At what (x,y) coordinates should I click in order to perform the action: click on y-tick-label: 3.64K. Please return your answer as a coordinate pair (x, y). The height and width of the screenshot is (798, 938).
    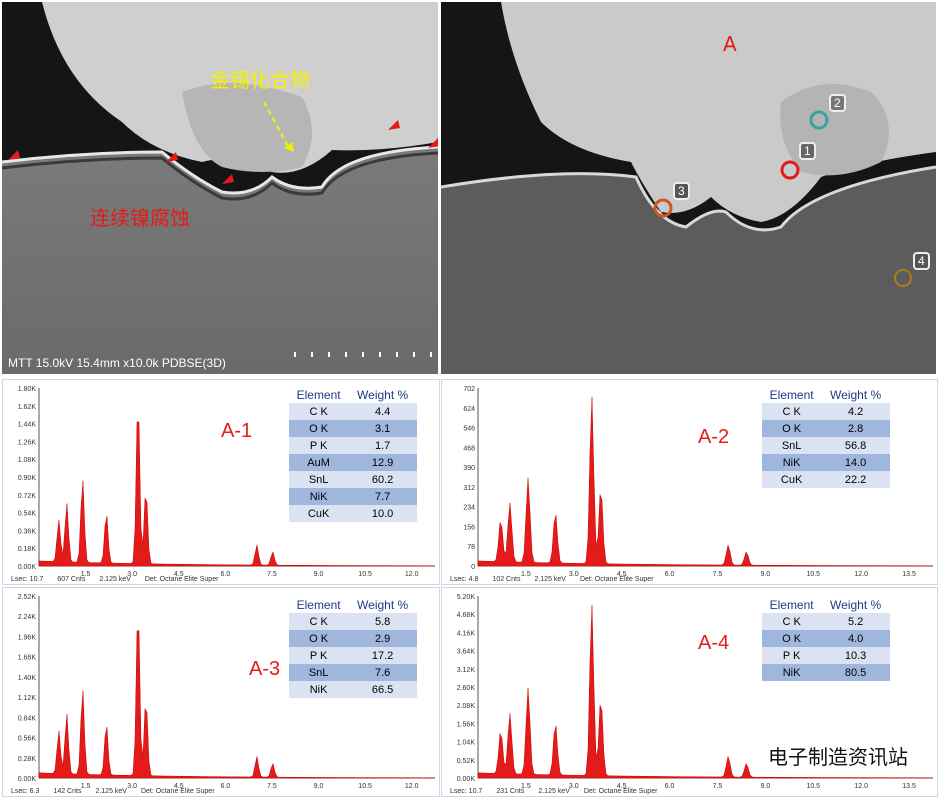
    Looking at the image, I should click on (466, 652).